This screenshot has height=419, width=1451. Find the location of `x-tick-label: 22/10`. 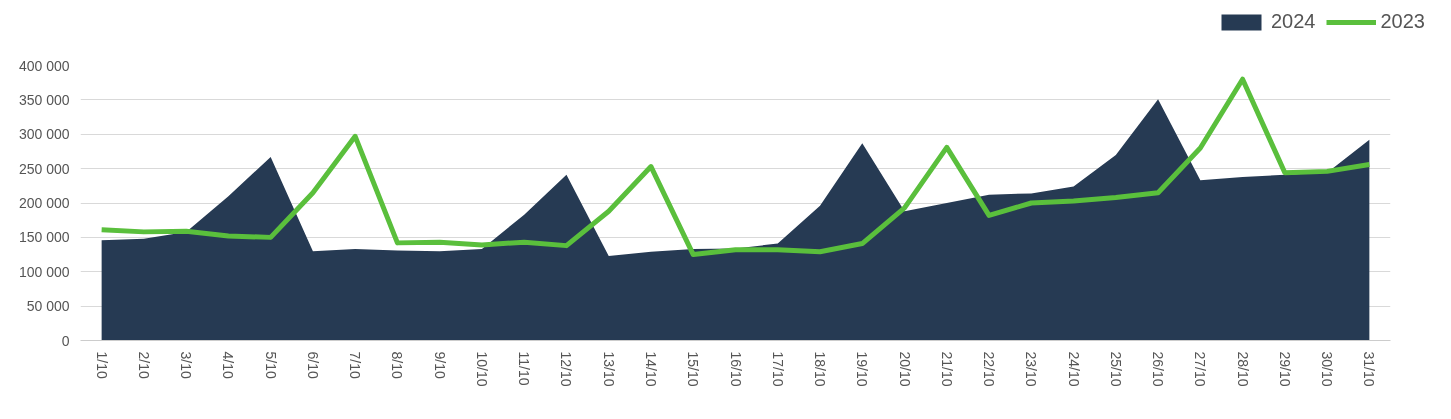

x-tick-label: 22/10 is located at coordinates (989, 369).